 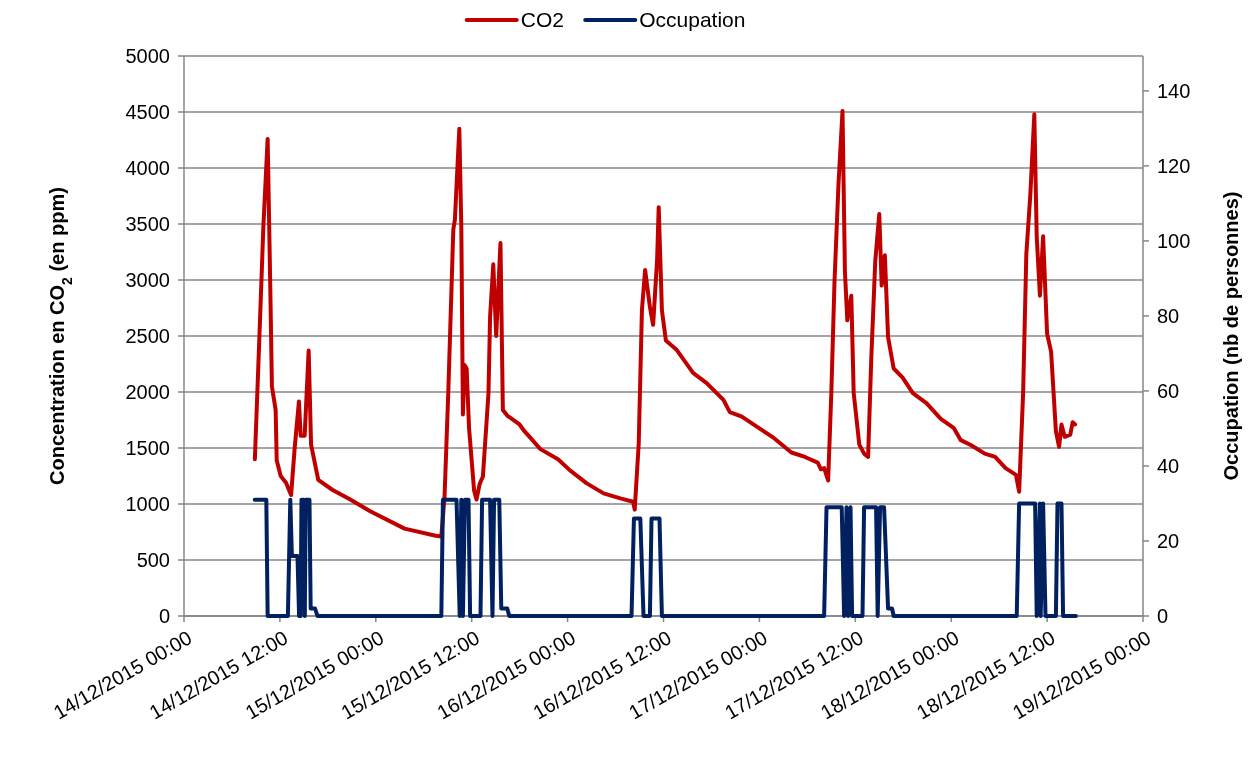 I want to click on legend-label: Occupation, so click(x=692, y=19).